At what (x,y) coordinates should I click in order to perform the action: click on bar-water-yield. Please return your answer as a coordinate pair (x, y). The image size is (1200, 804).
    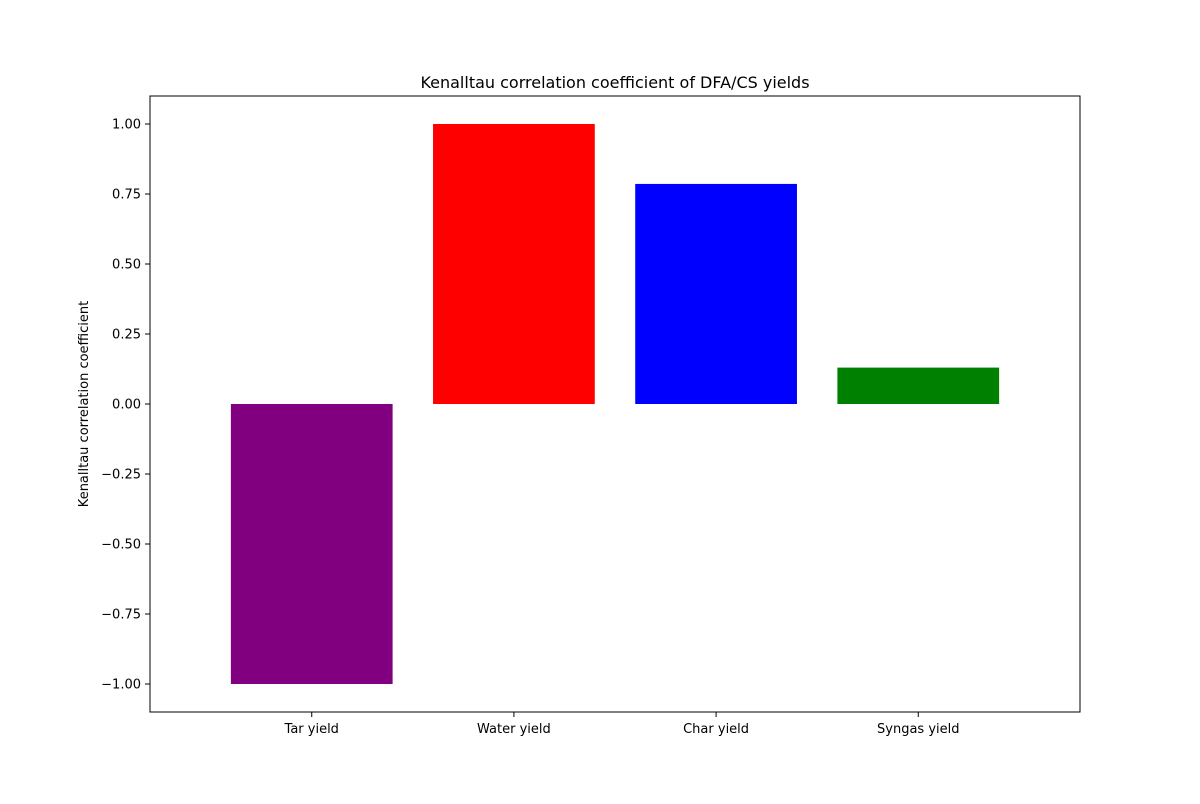
    Looking at the image, I should click on (514, 264).